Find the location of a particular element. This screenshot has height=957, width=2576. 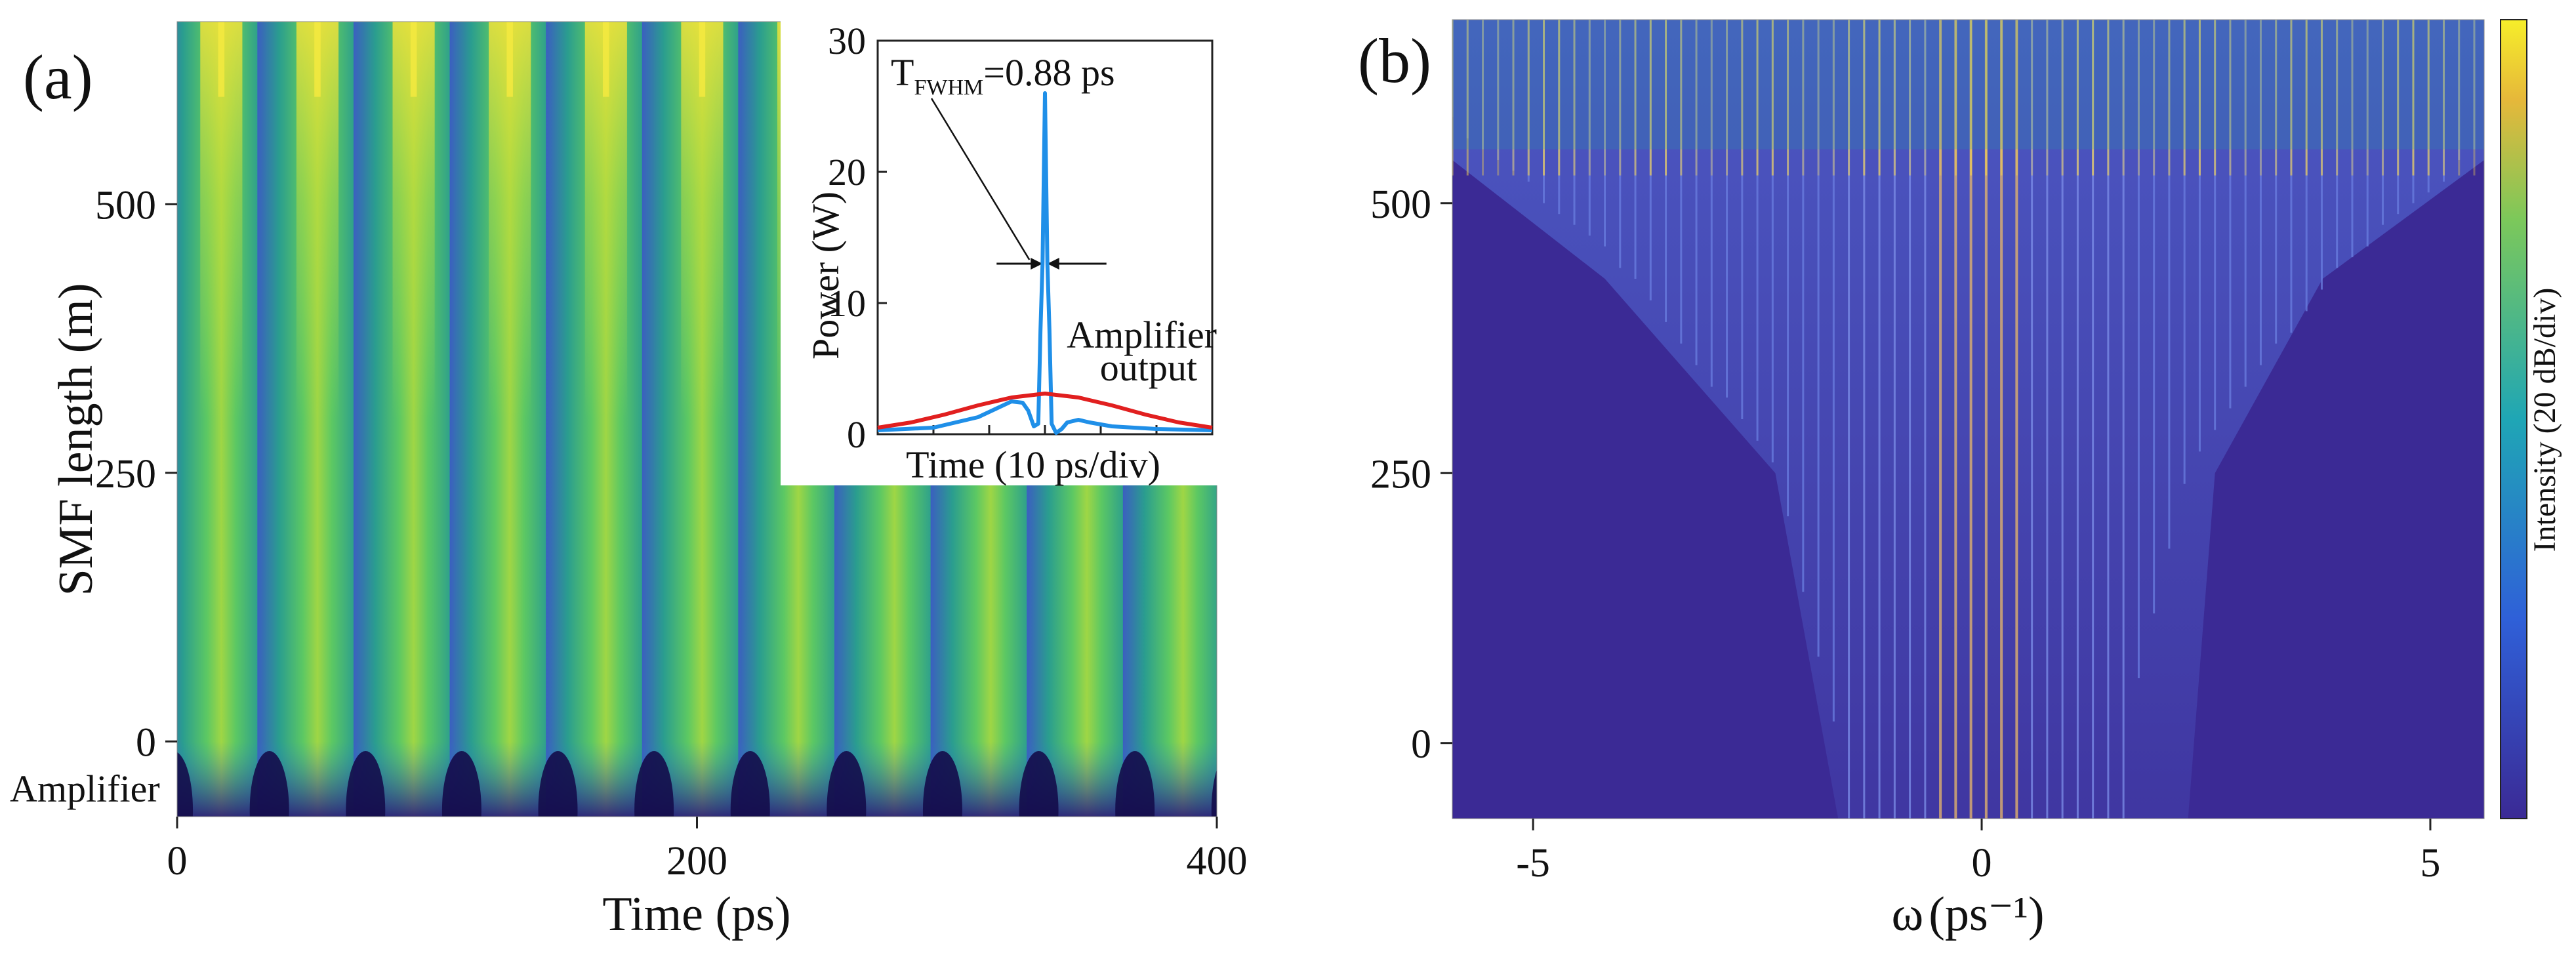

inset-fwhm-annotation: TFWHM=0.88 ps is located at coordinates (1003, 75).